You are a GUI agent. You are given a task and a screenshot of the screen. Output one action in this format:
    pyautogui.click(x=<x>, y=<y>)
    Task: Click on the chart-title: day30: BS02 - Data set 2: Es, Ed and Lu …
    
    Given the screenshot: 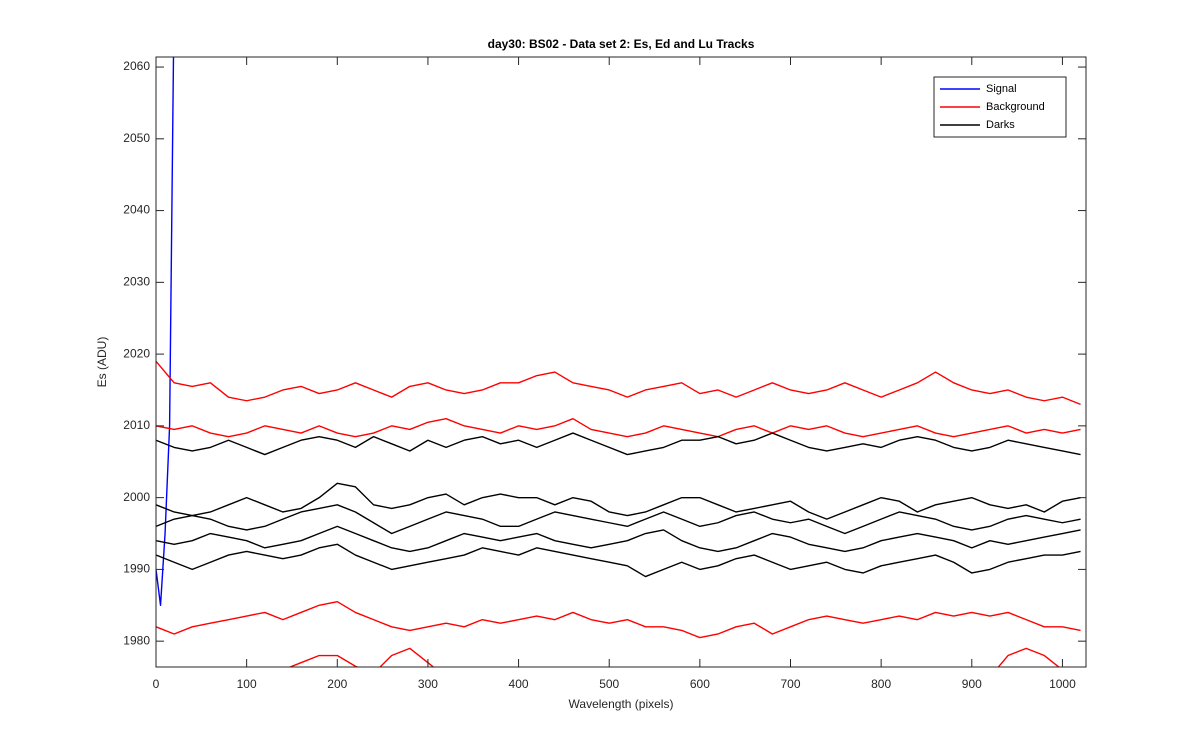 What is the action you would take?
    pyautogui.click(x=621, y=44)
    